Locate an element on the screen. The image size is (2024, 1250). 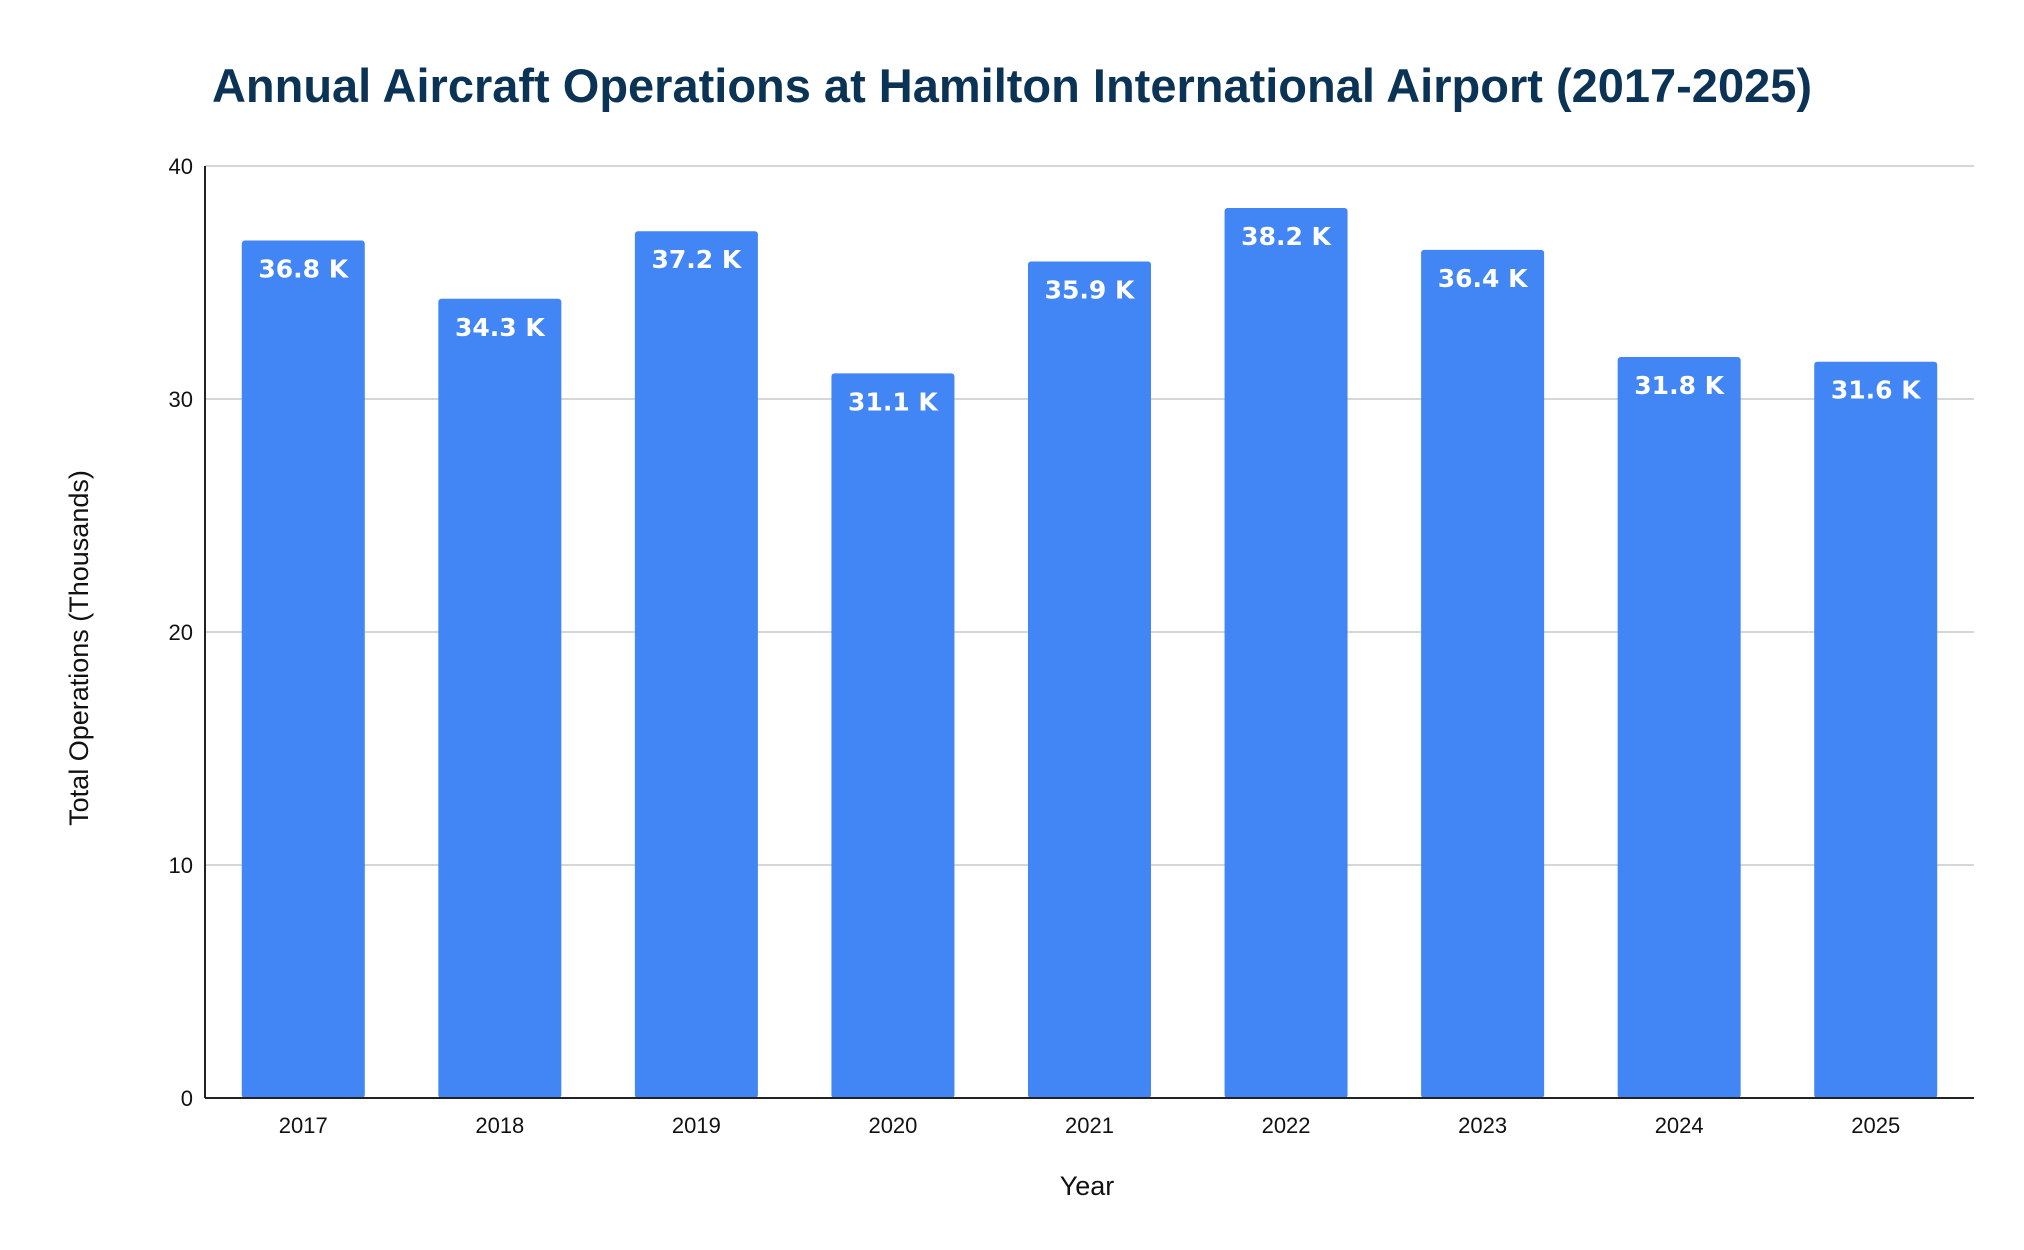
bar-2018 is located at coordinates (500, 698).